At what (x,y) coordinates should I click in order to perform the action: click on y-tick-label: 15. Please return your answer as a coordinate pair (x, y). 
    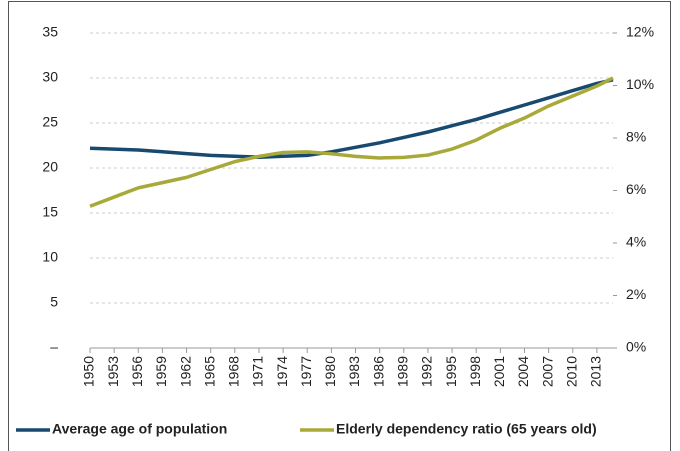
    Looking at the image, I should click on (50, 212).